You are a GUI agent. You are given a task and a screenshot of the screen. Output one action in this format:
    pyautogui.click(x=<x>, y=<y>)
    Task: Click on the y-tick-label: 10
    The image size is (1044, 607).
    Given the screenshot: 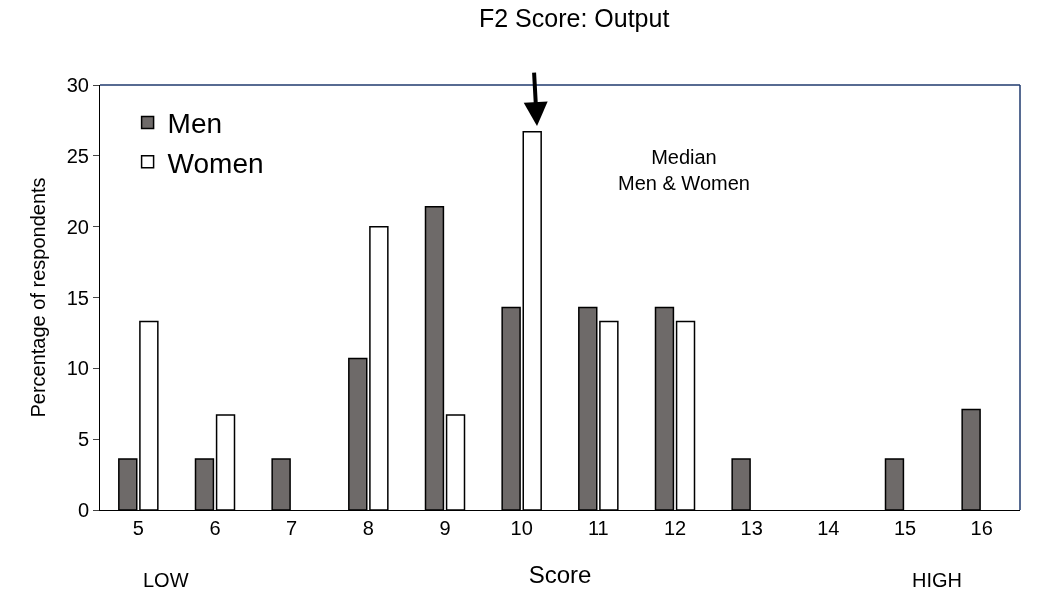 What is the action you would take?
    pyautogui.click(x=77, y=368)
    